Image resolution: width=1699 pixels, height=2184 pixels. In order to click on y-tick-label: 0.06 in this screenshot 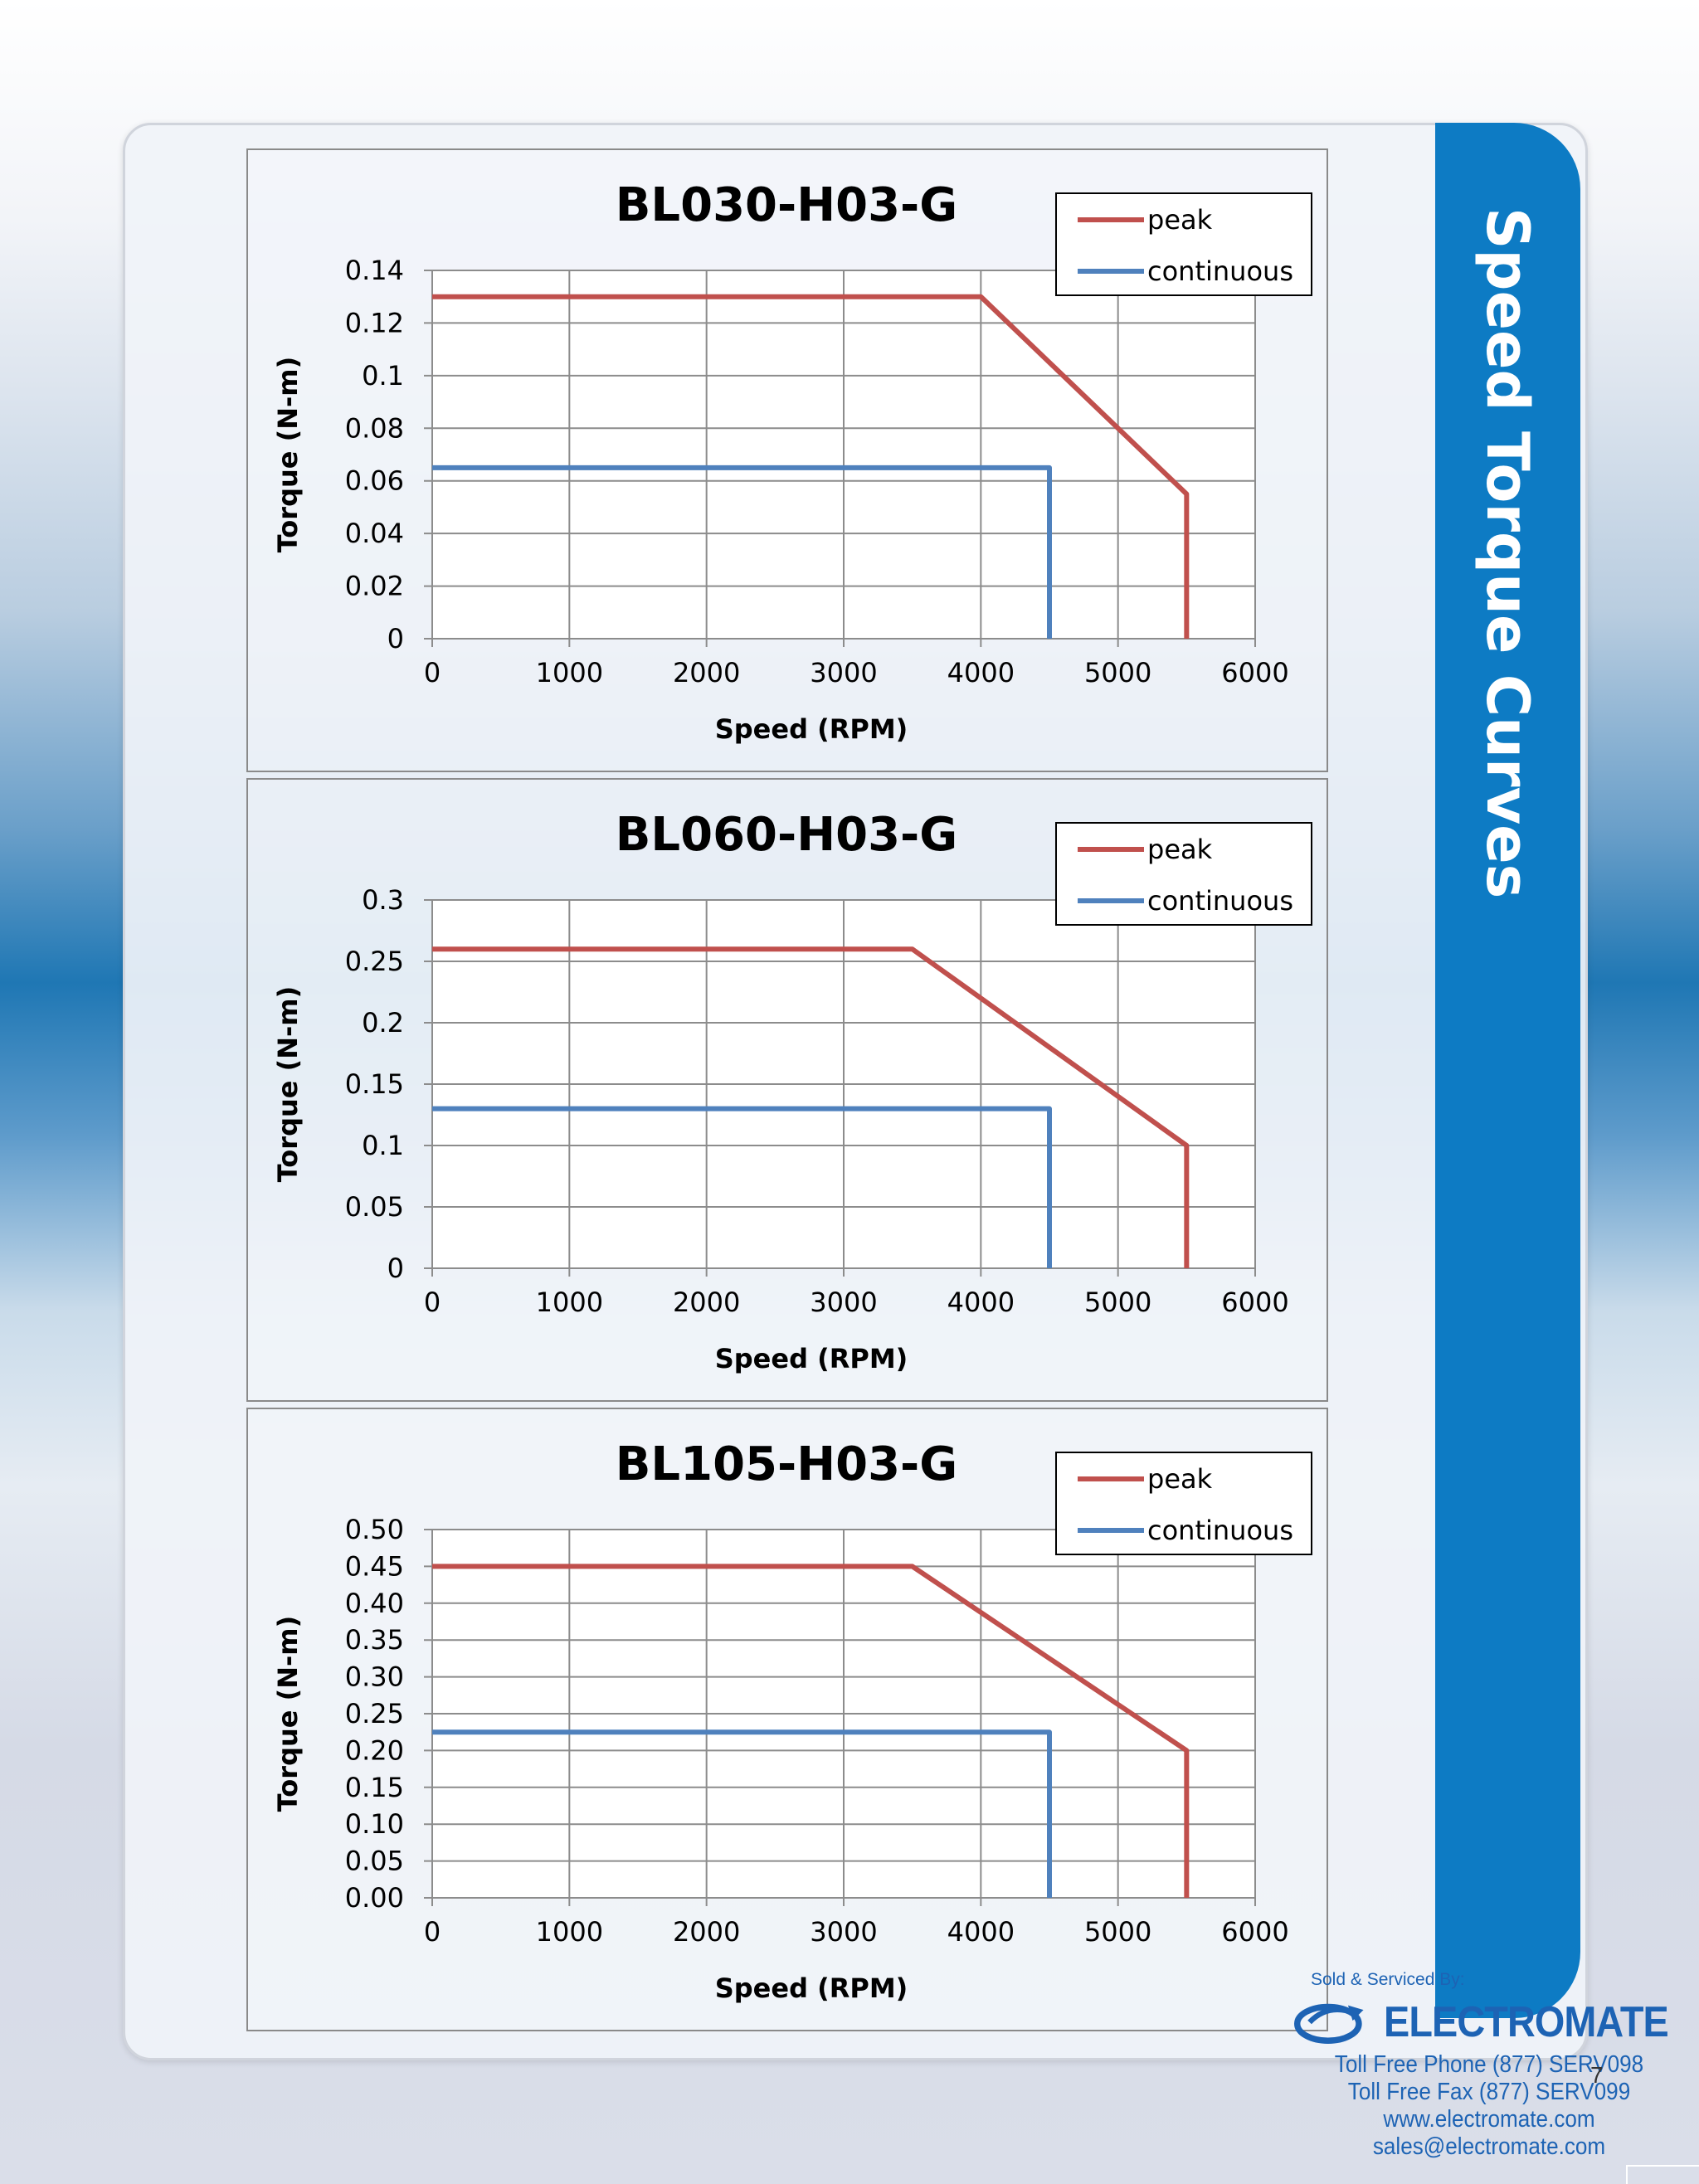, I will do `click(374, 481)`.